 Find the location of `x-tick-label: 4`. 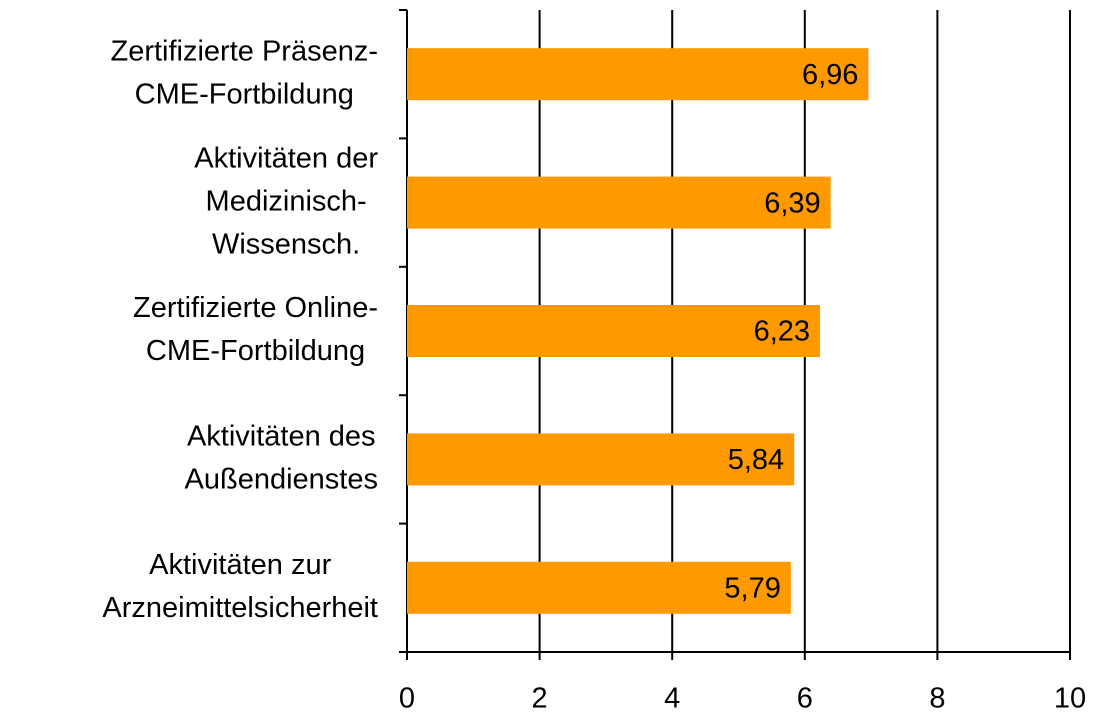

x-tick-label: 4 is located at coordinates (672, 699).